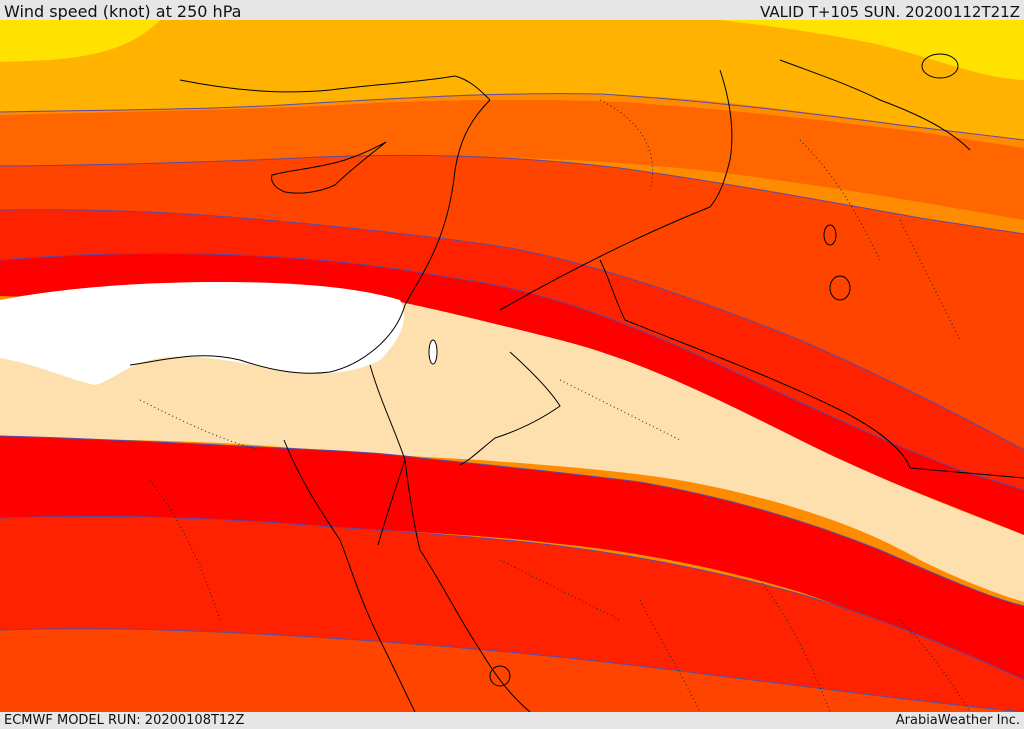 This screenshot has height=729, width=1024. I want to click on band-amber-top-left, so click(165, 56).